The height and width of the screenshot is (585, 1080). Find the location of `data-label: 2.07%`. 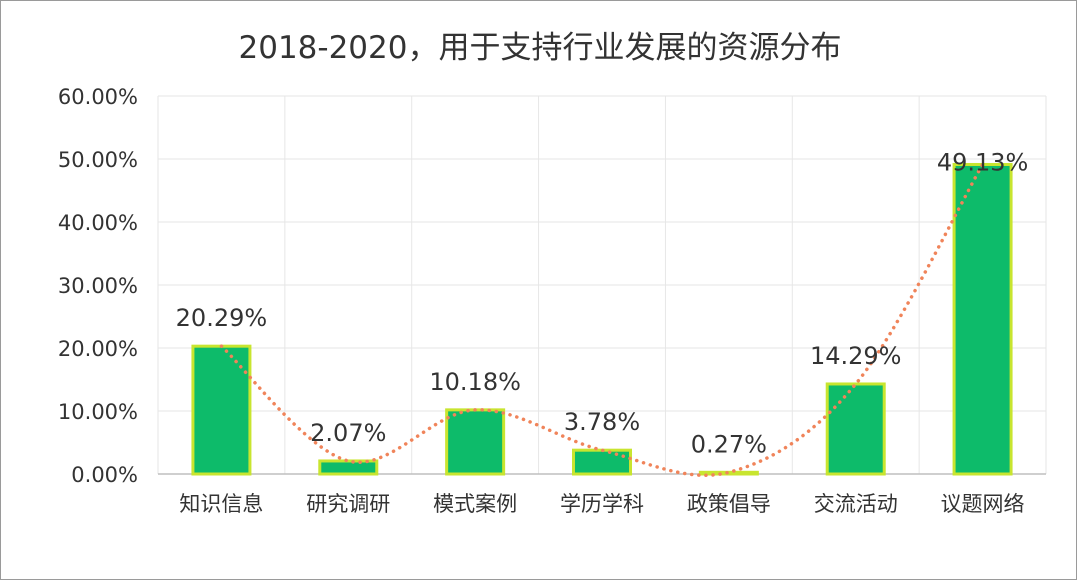

data-label: 2.07% is located at coordinates (348, 433).